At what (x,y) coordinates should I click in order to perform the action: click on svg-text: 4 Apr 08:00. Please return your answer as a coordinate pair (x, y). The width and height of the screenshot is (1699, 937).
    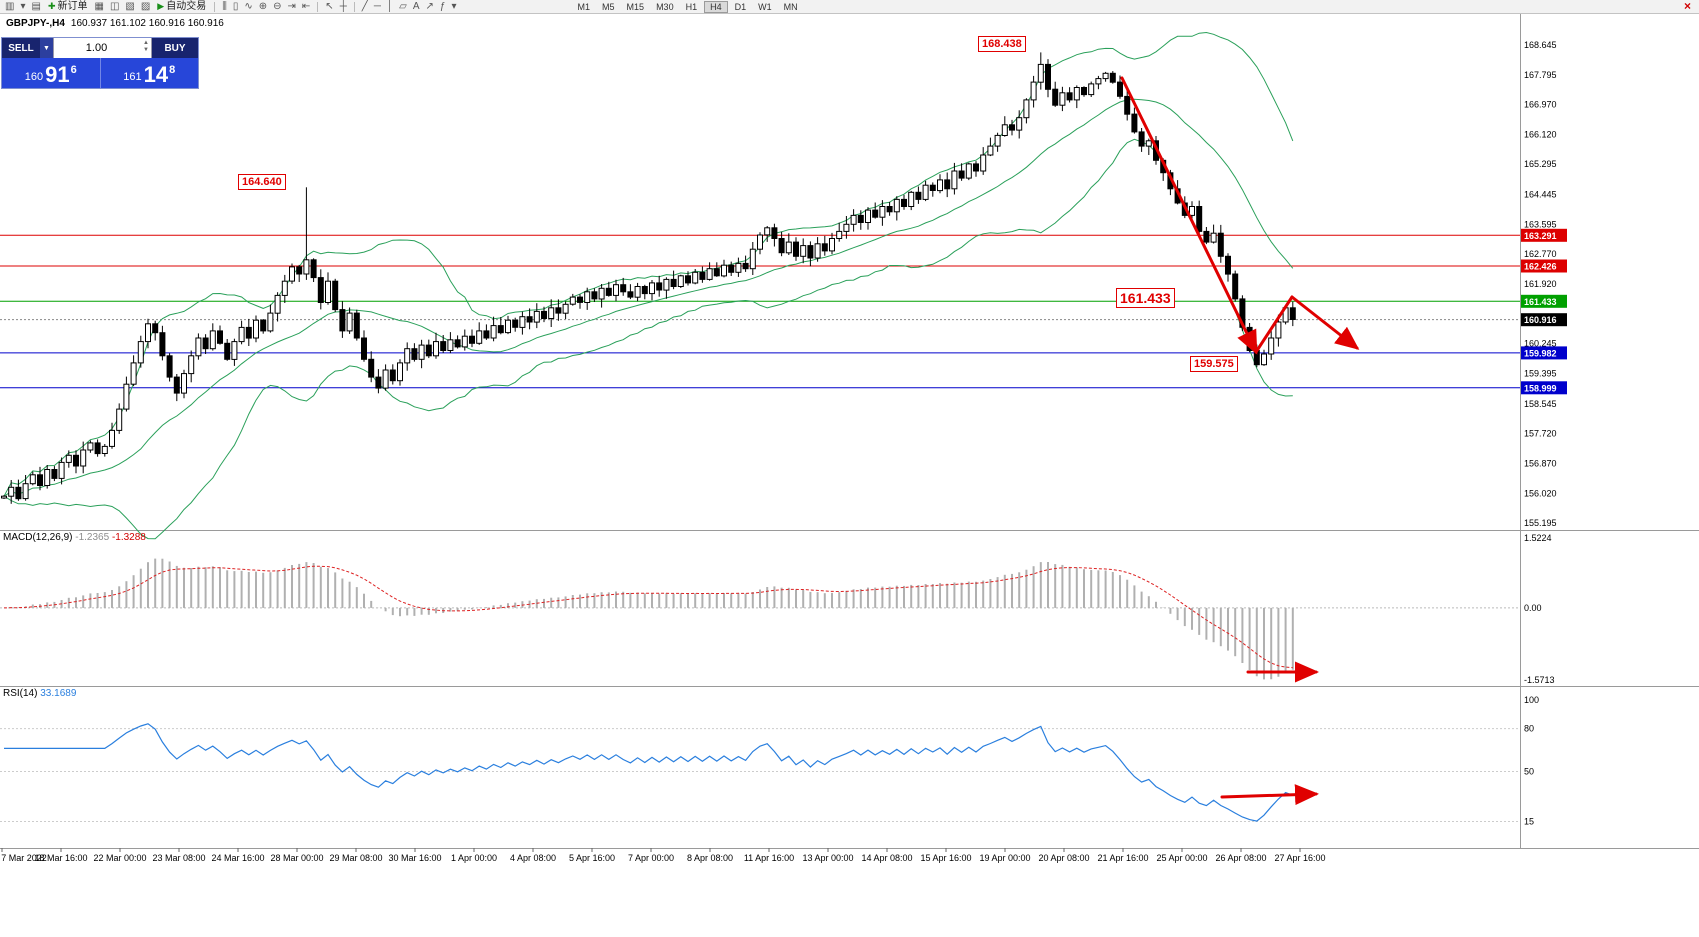
    Looking at the image, I should click on (533, 858).